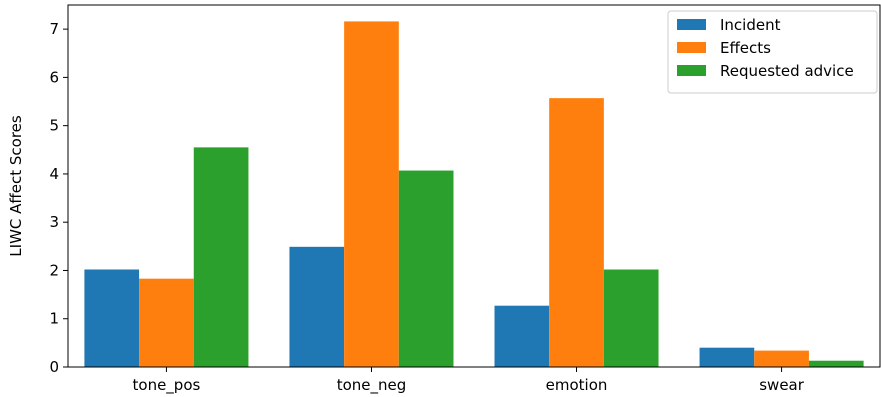 This screenshot has height=397, width=881. I want to click on y-tick-label: 5, so click(54, 126).